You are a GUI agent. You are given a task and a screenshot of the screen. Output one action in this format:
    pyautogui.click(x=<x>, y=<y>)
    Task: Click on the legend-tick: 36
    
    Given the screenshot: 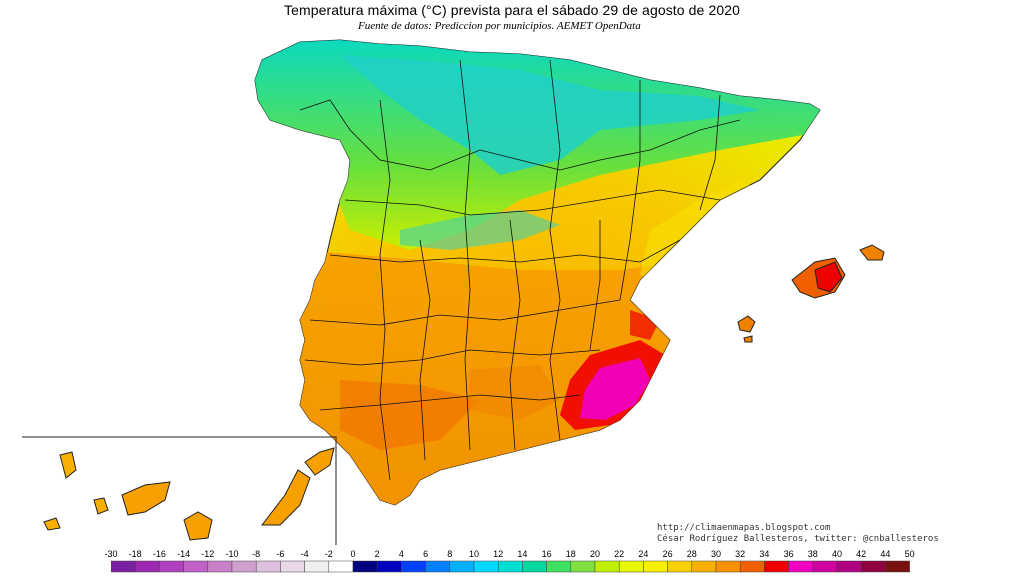 What is the action you would take?
    pyautogui.click(x=788, y=554)
    